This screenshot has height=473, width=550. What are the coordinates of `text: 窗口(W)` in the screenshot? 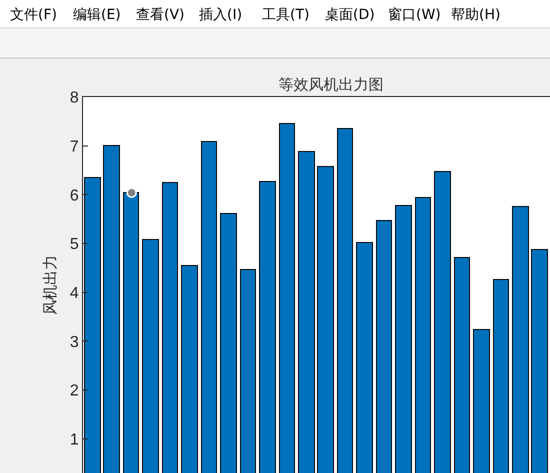 It's located at (414, 15).